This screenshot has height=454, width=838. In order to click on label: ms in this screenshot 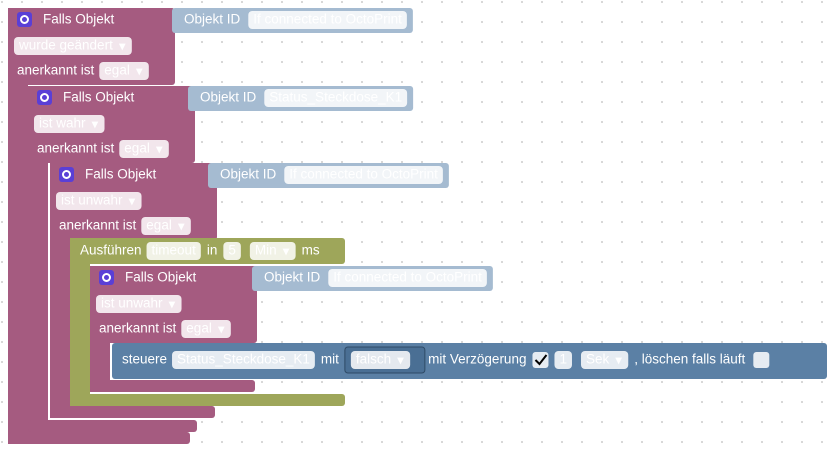, I will do `click(311, 250)`.